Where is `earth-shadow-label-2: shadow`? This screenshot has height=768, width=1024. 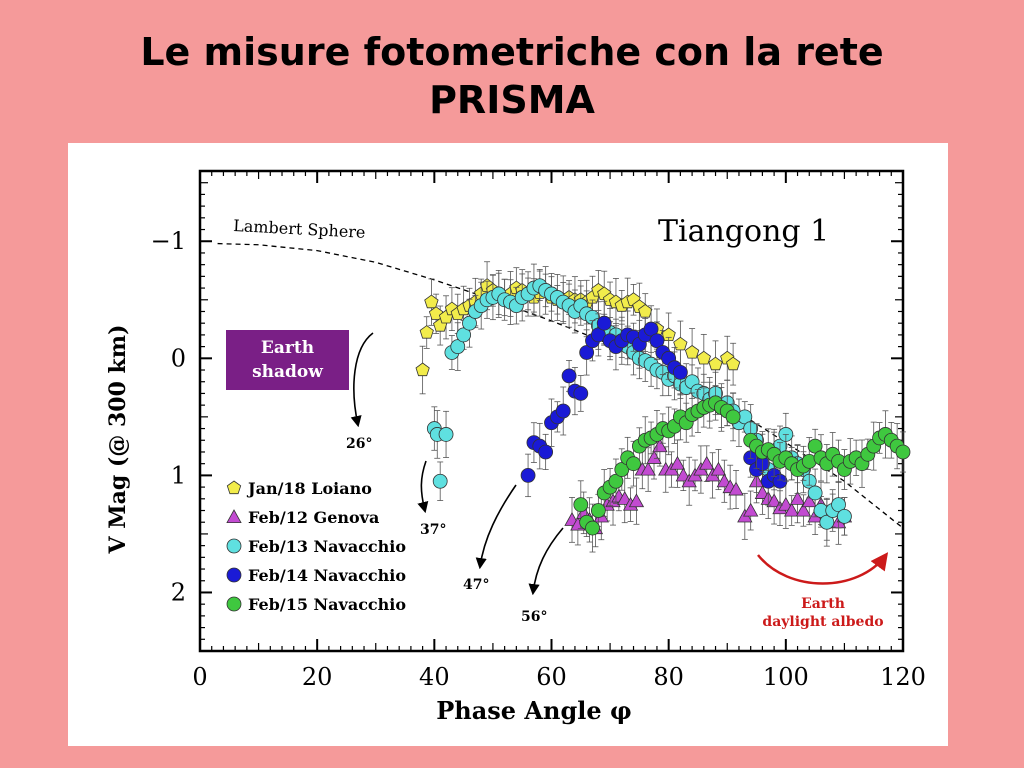
earth-shadow-label-2: shadow is located at coordinates (287, 372).